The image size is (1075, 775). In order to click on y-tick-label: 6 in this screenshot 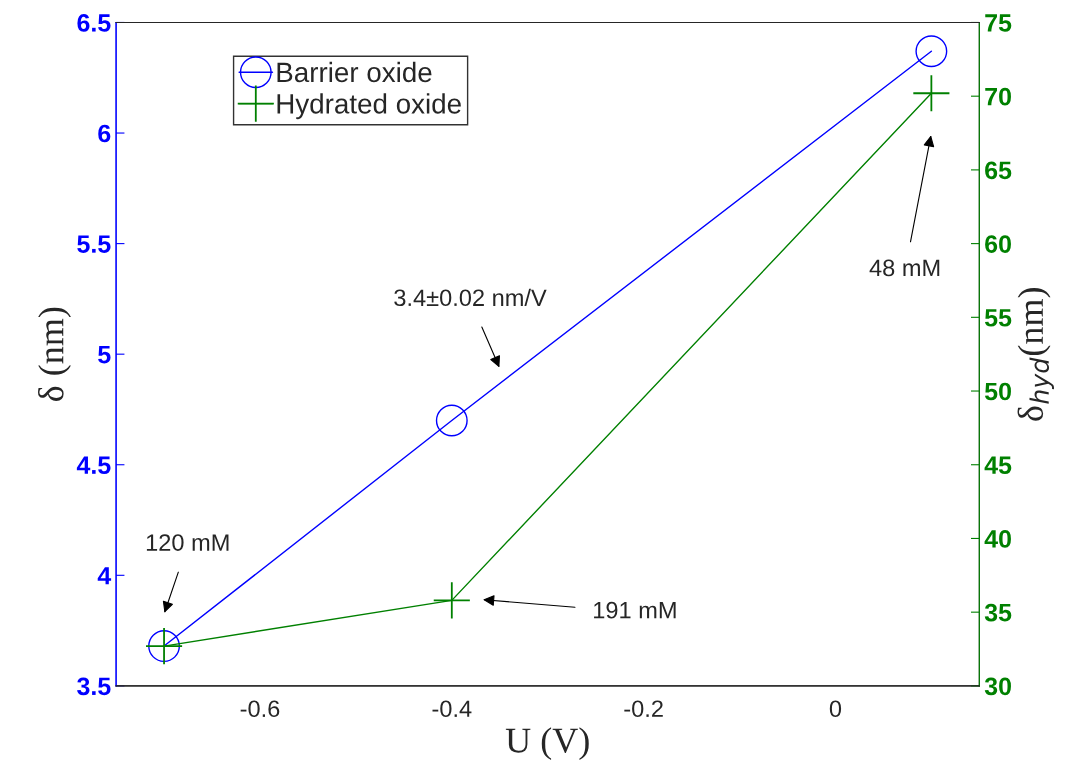, I will do `click(104, 133)`.